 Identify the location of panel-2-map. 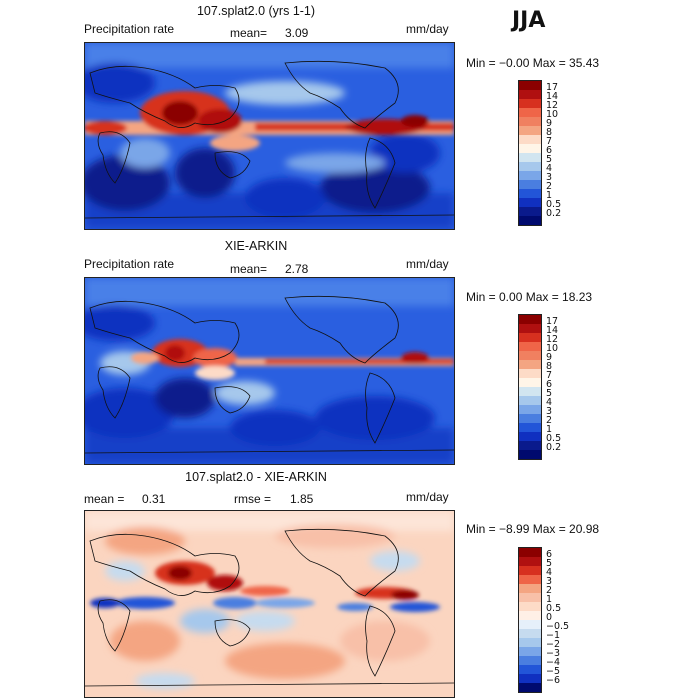
(269, 371).